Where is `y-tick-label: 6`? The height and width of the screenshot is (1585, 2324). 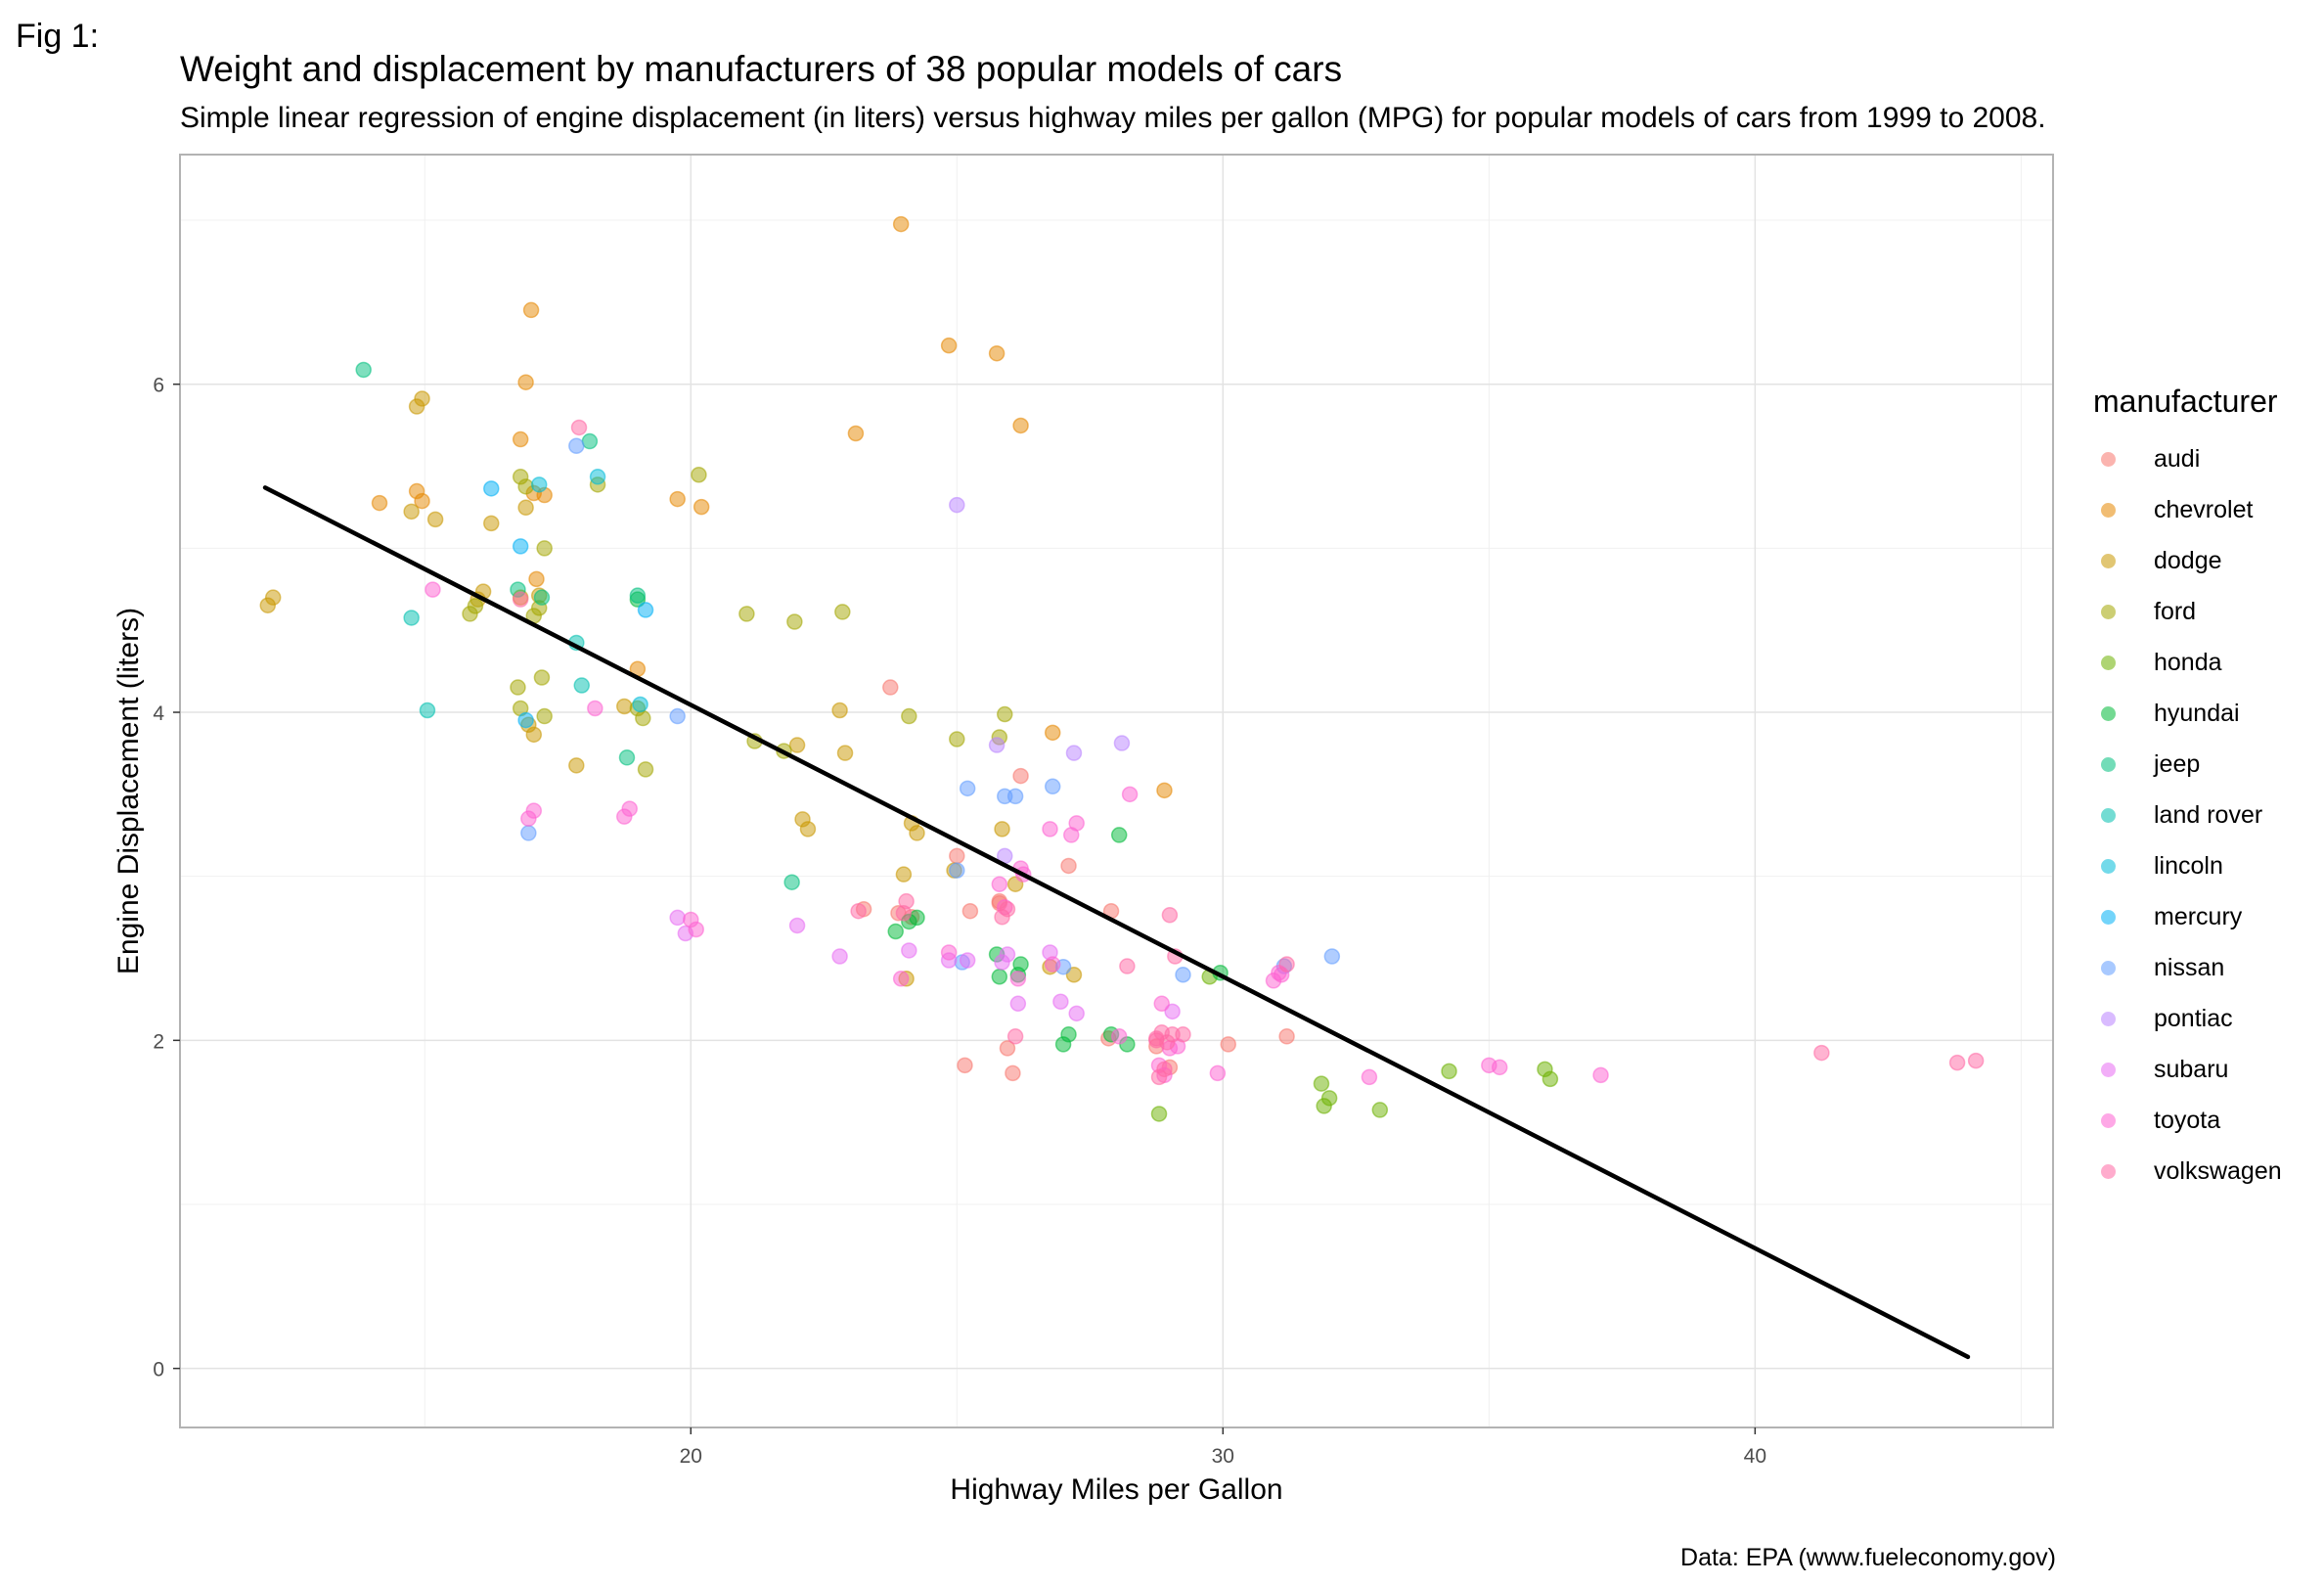 y-tick-label: 6 is located at coordinates (159, 386).